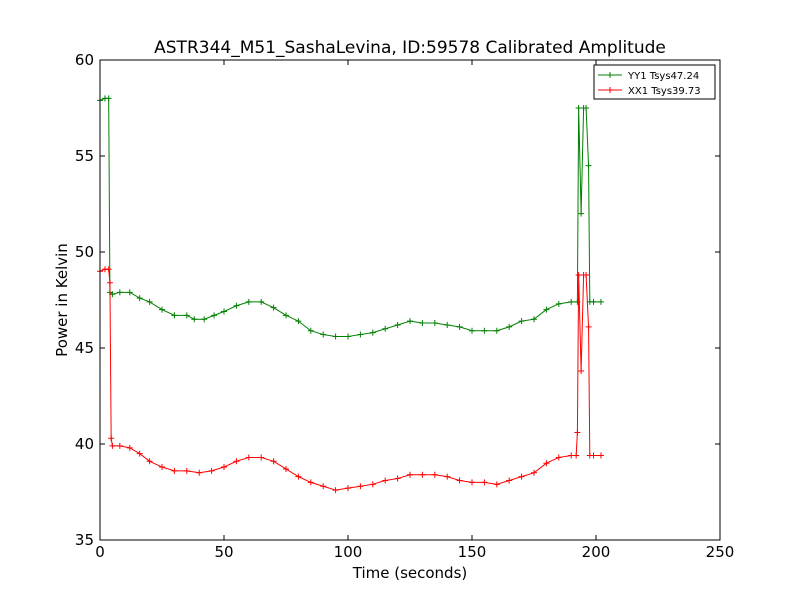 This screenshot has width=800, height=600. I want to click on y-axis-label: Power in Kelvin, so click(62, 300).